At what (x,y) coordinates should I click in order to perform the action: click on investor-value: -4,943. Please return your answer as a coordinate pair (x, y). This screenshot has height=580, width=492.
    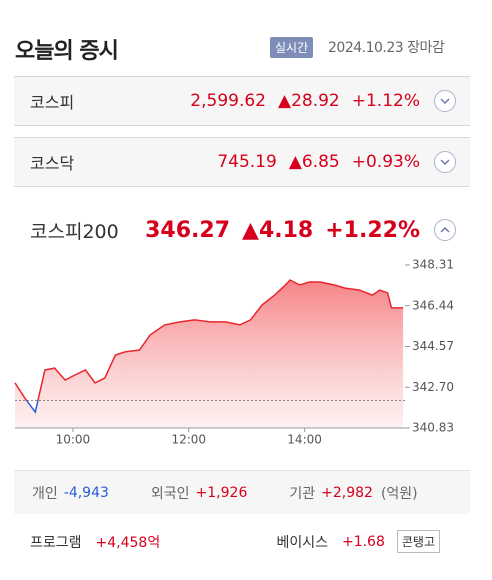
    Looking at the image, I should click on (86, 492).